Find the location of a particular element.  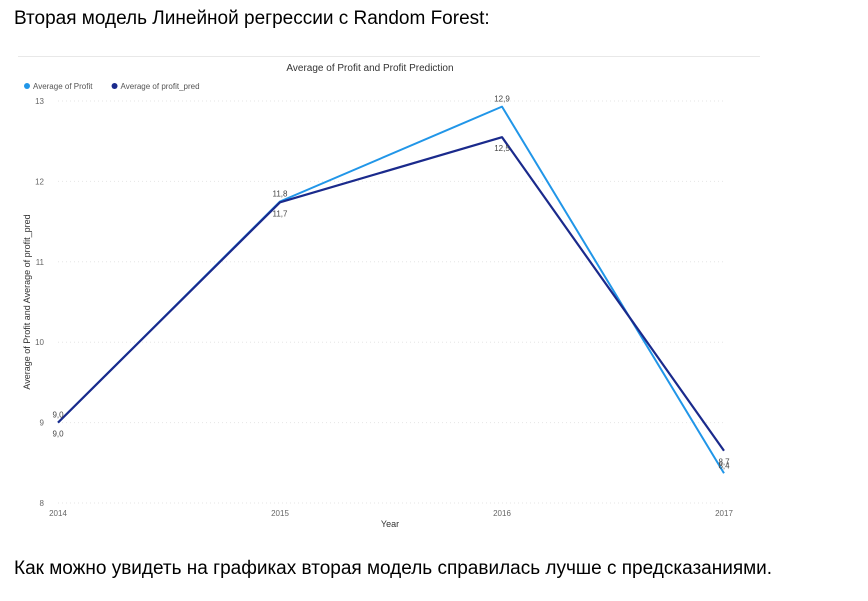

x-tick-label-1: 2015 is located at coordinates (280, 513).